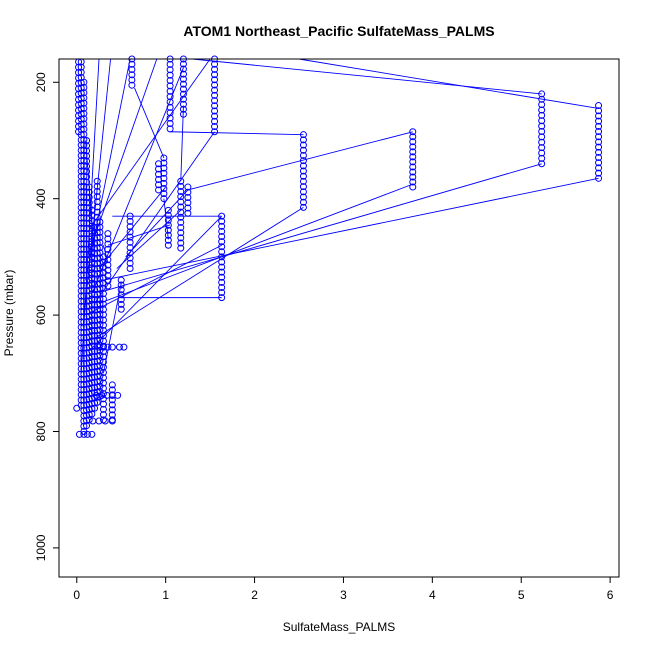  What do you see at coordinates (41, 547) in the screenshot?
I see `y-tick-label: 1000` at bounding box center [41, 547].